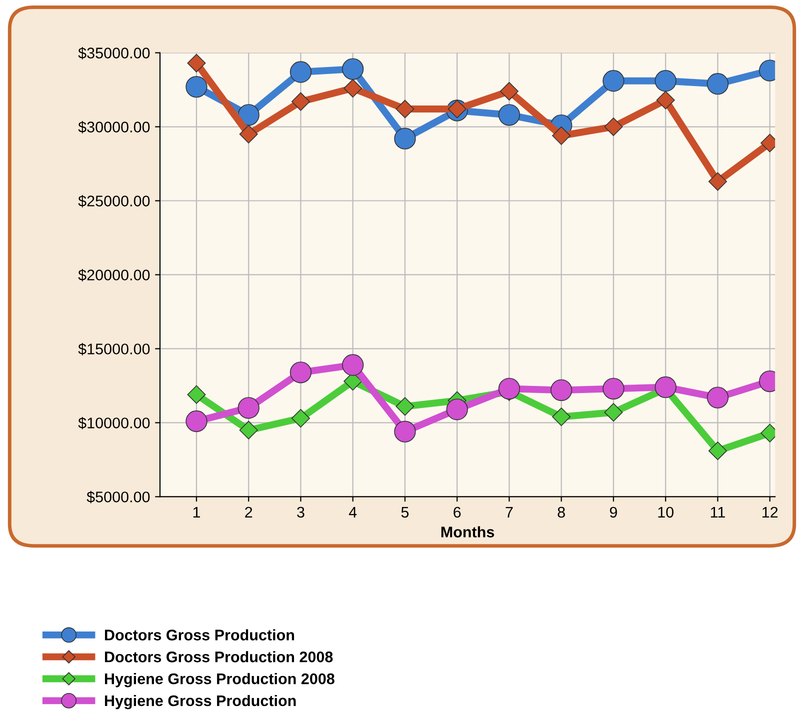 The width and height of the screenshot is (804, 723). I want to click on x-tick-label: 1, so click(196, 512).